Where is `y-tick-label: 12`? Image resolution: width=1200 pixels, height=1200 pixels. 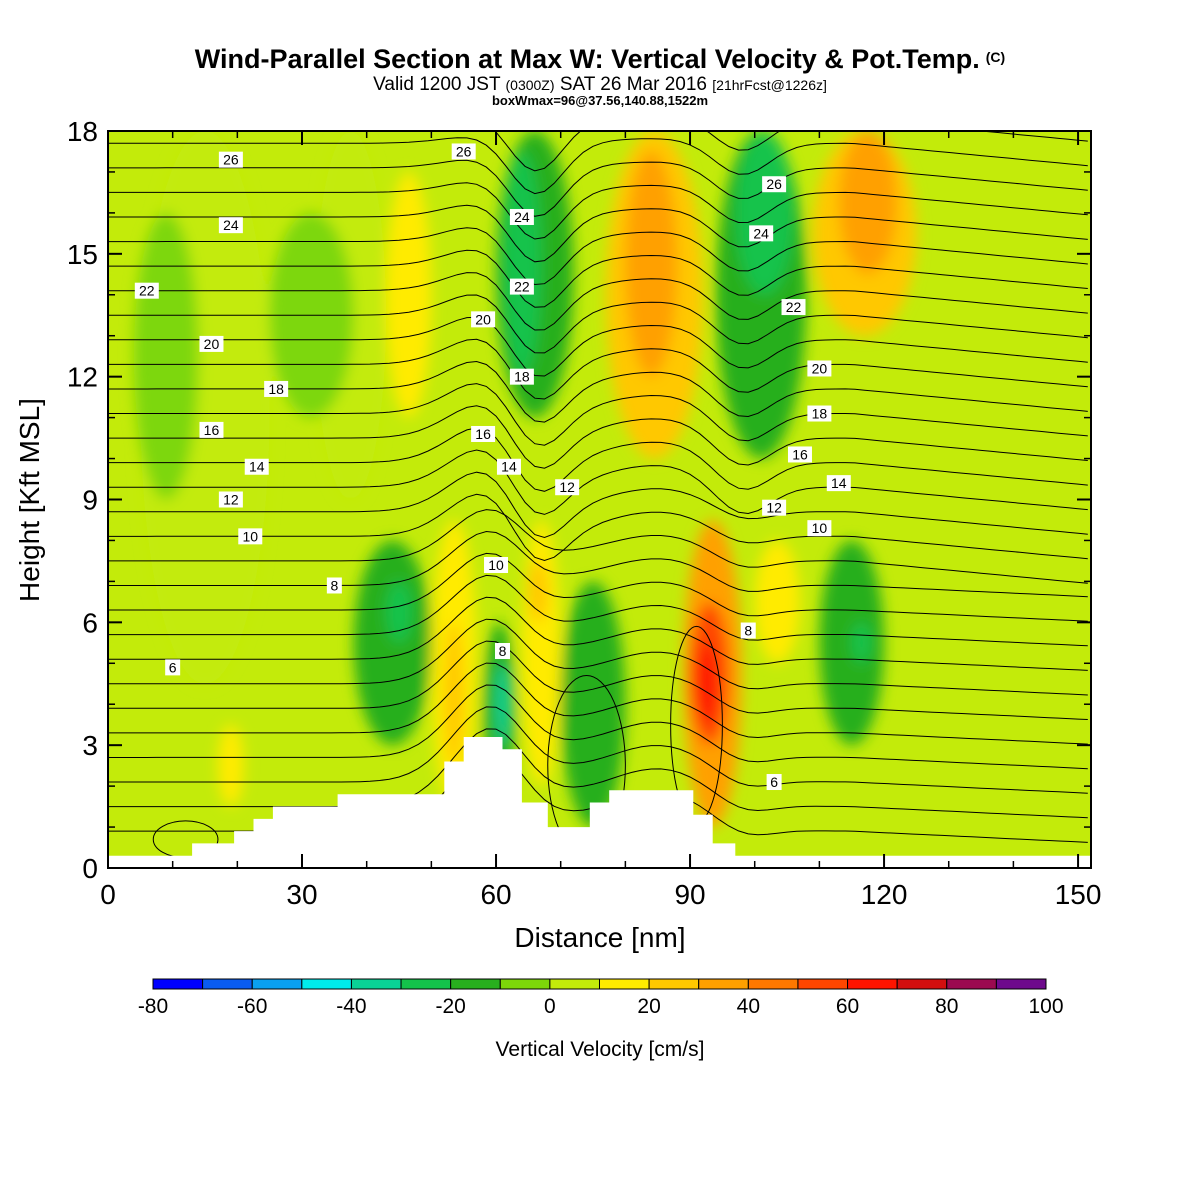 y-tick-label: 12 is located at coordinates (82, 377).